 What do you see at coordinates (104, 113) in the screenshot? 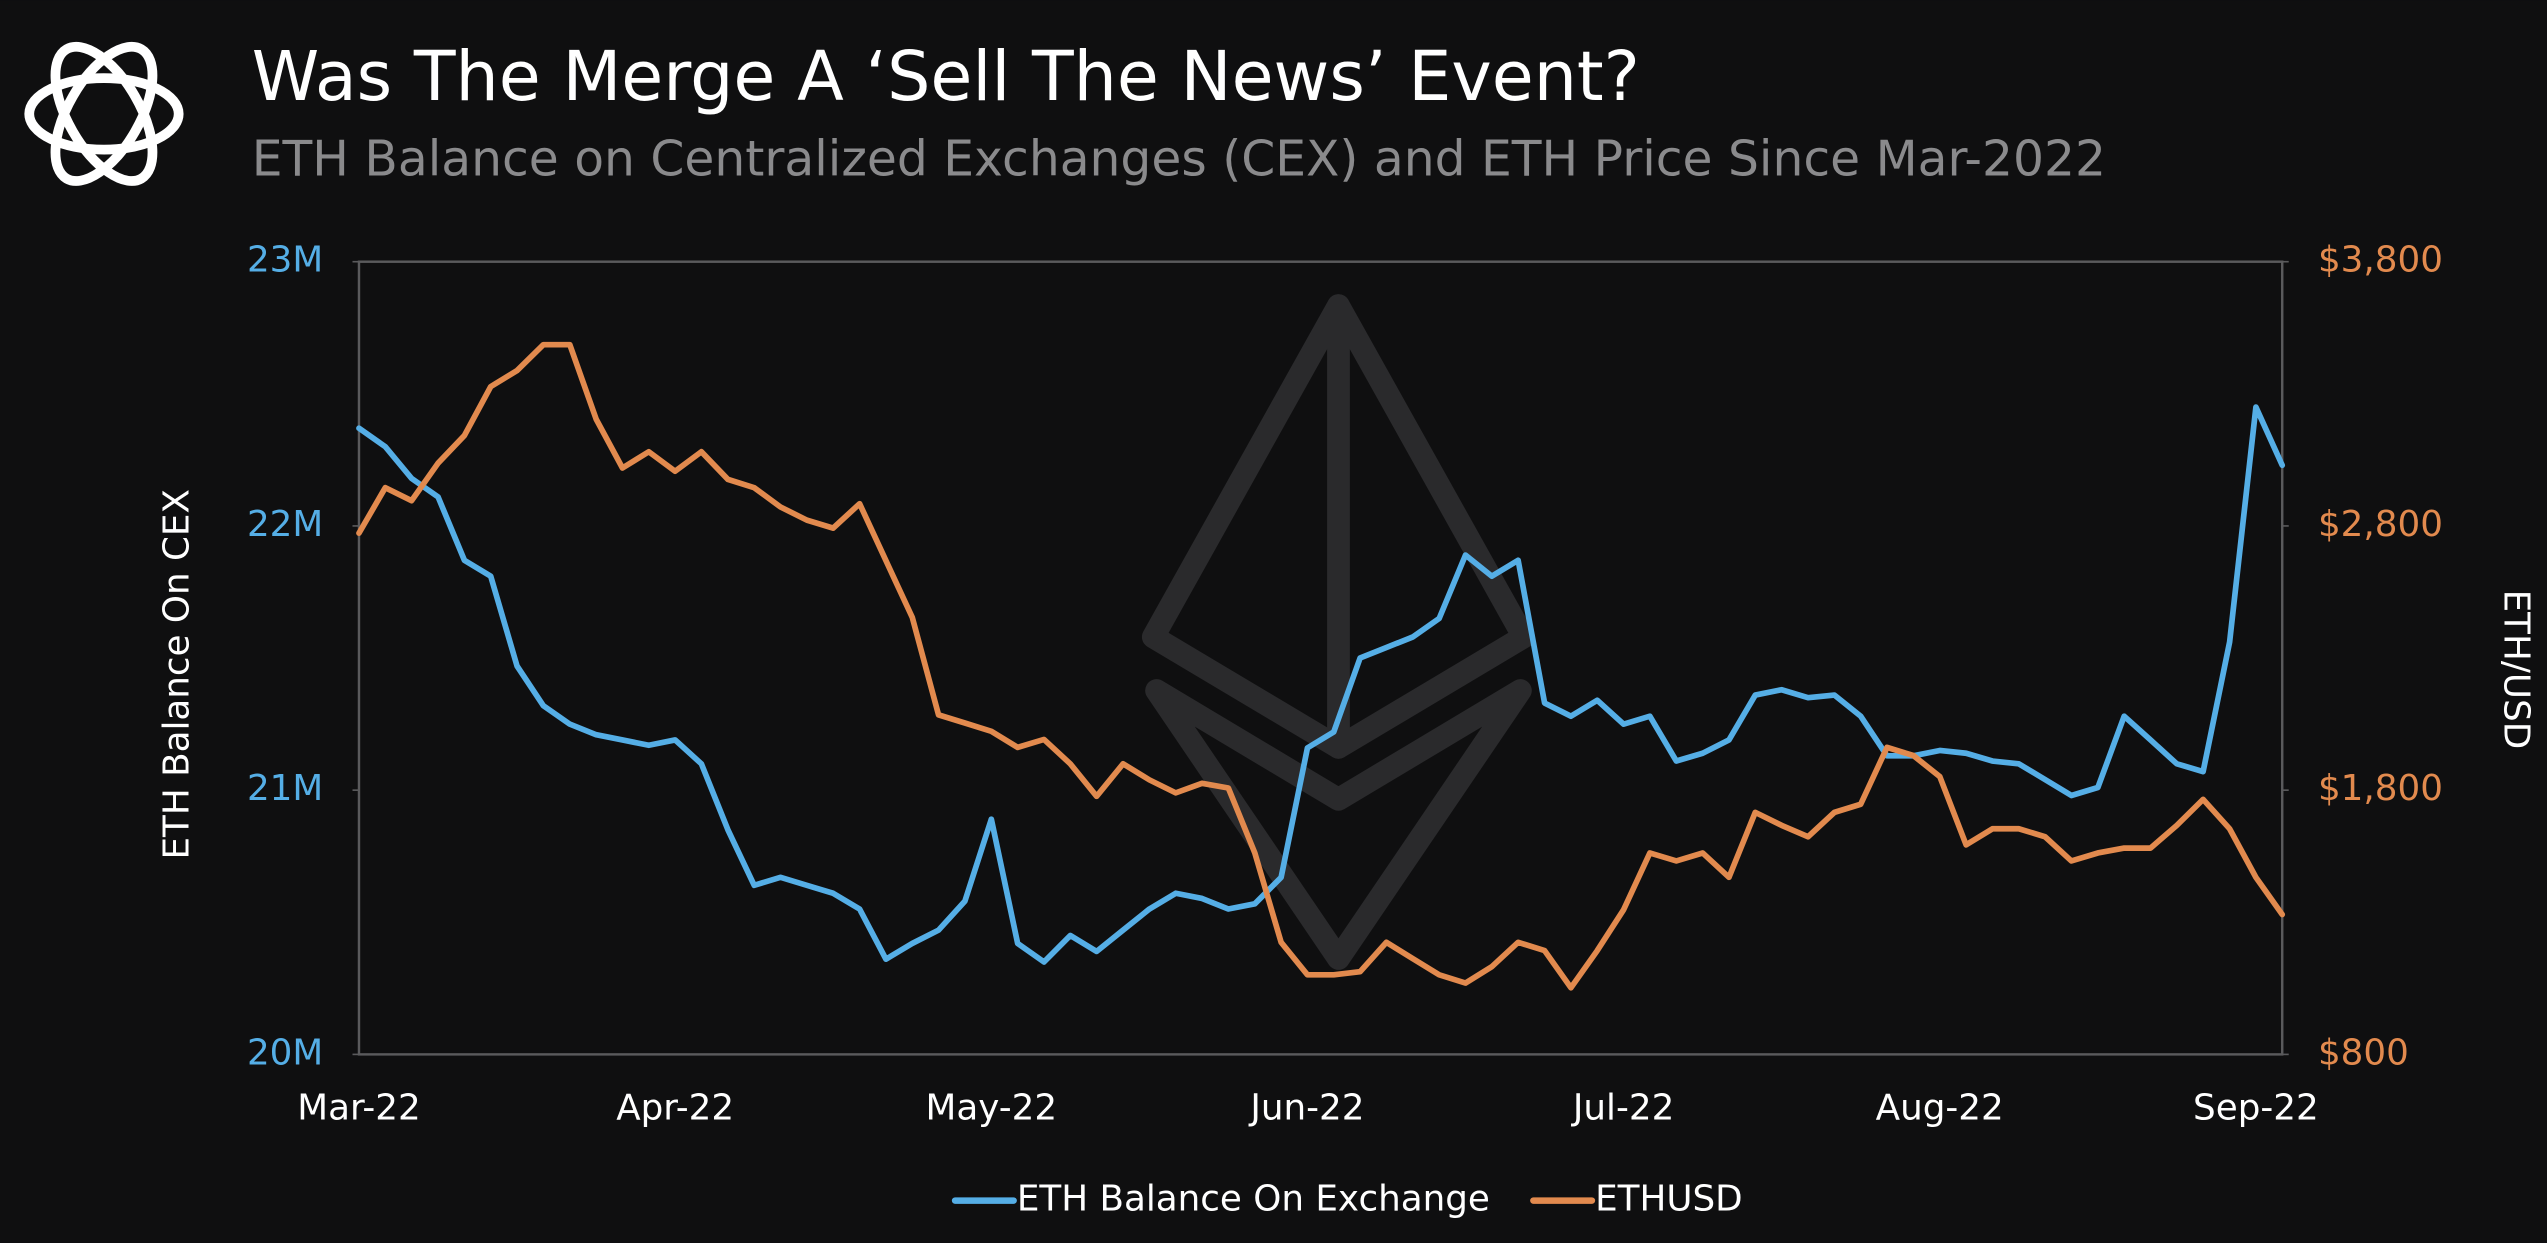
I see `logo` at bounding box center [104, 113].